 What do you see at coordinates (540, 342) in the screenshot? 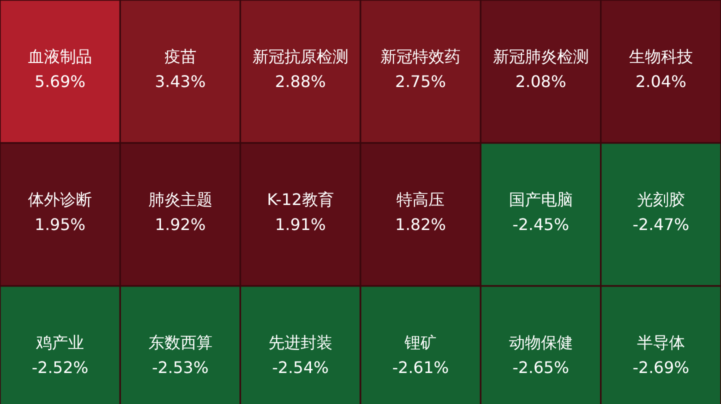
I see `category-label: 动物保健` at bounding box center [540, 342].